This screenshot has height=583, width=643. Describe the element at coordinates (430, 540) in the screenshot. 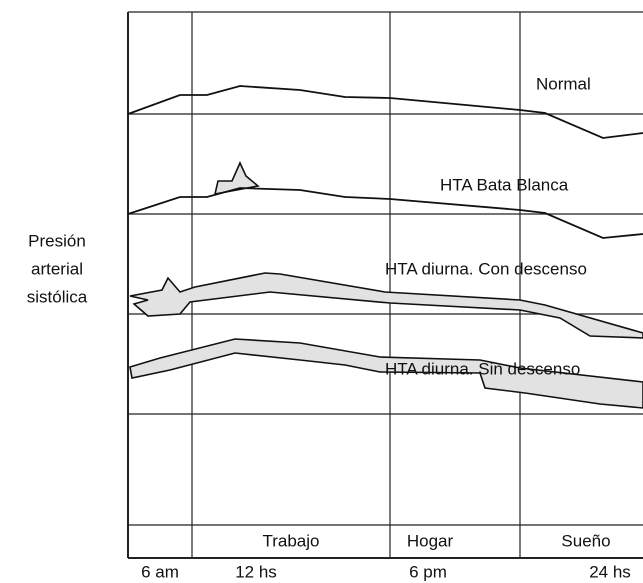

I see `period-label: Hogar` at that location.